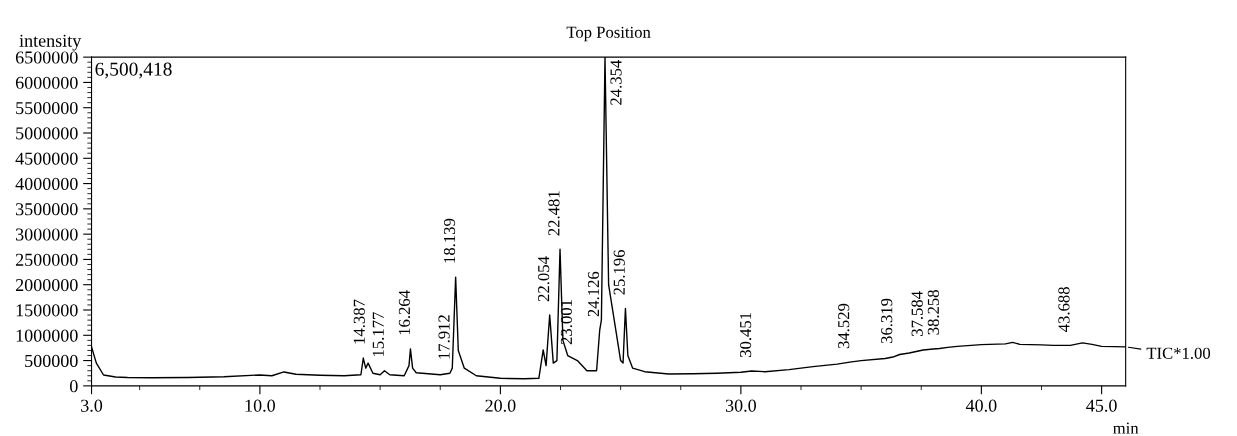  I want to click on x-tick-label: 45.0, so click(1101, 405).